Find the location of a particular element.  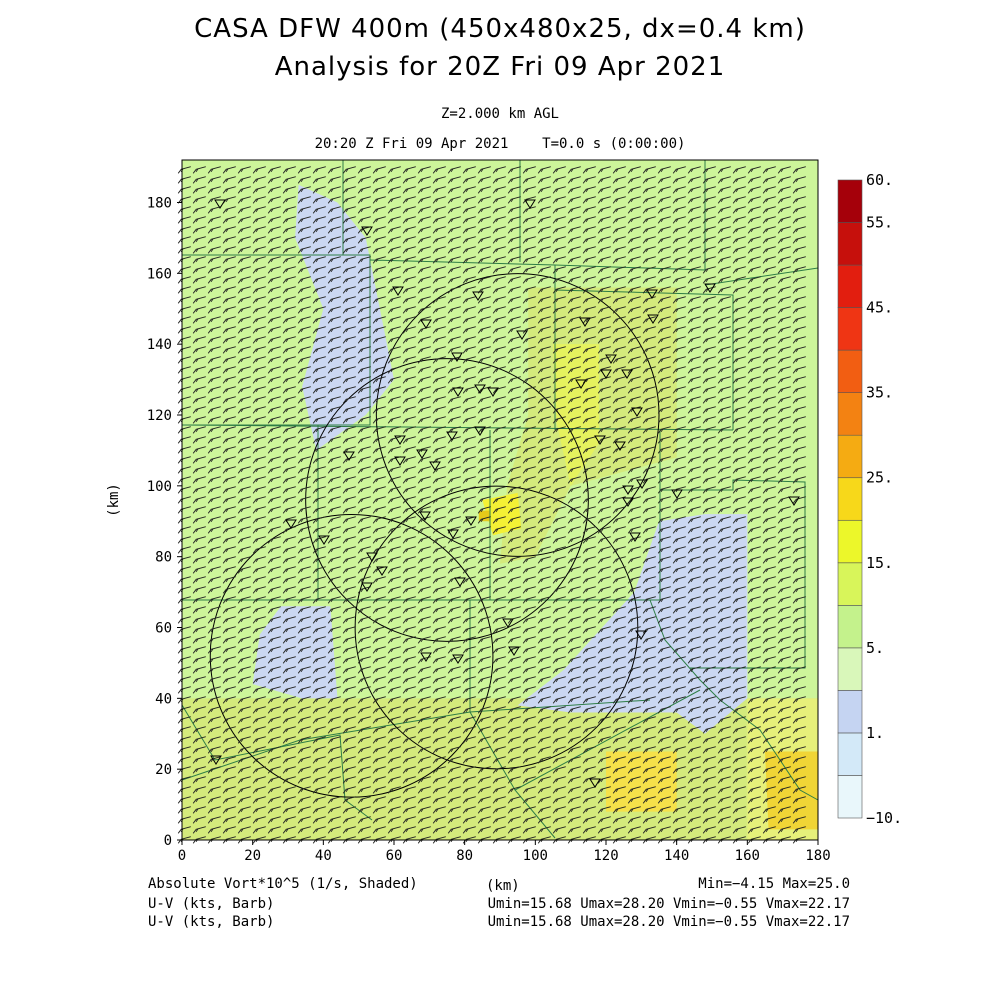

x-tick-label: 100 is located at coordinates (535, 856).